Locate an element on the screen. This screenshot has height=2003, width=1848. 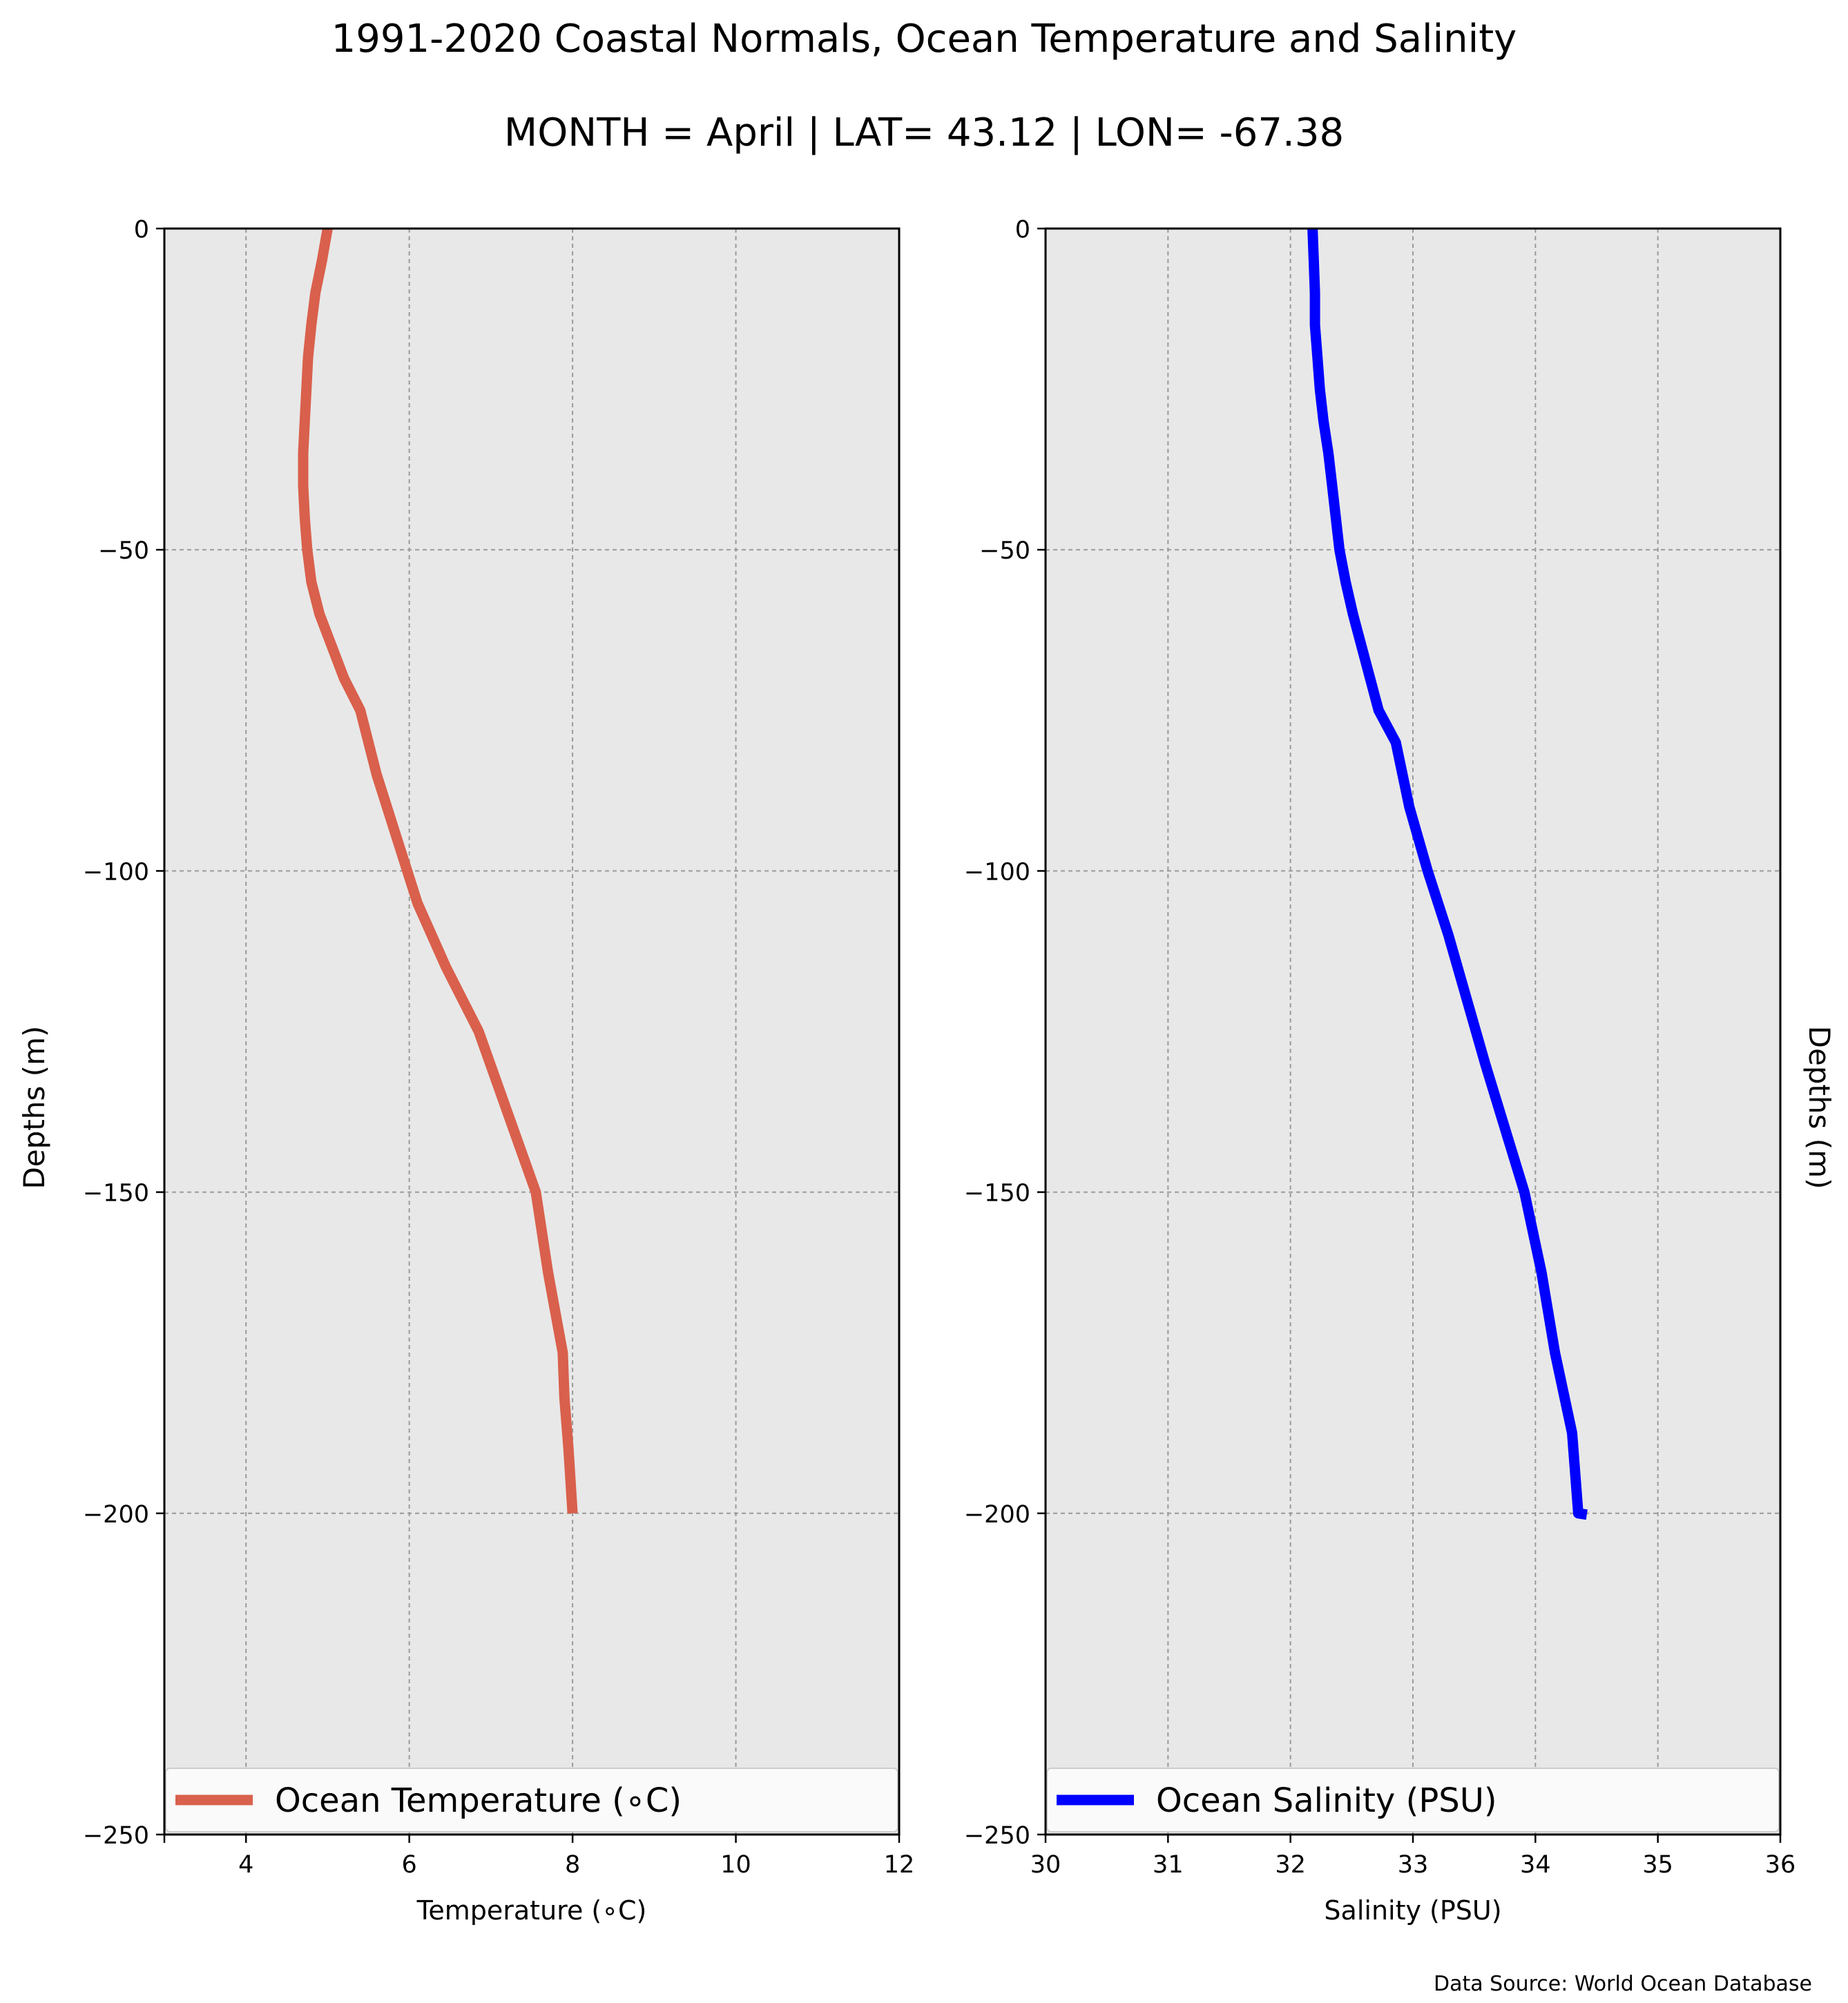
x-tick-label: 31 is located at coordinates (1168, 1865).